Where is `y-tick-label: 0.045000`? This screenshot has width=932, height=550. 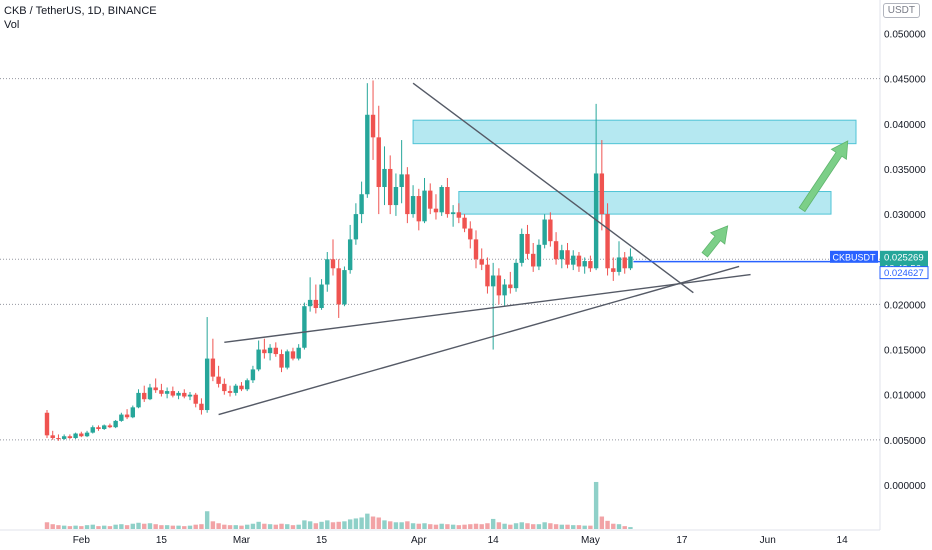
y-tick-label: 0.045000 is located at coordinates (905, 80).